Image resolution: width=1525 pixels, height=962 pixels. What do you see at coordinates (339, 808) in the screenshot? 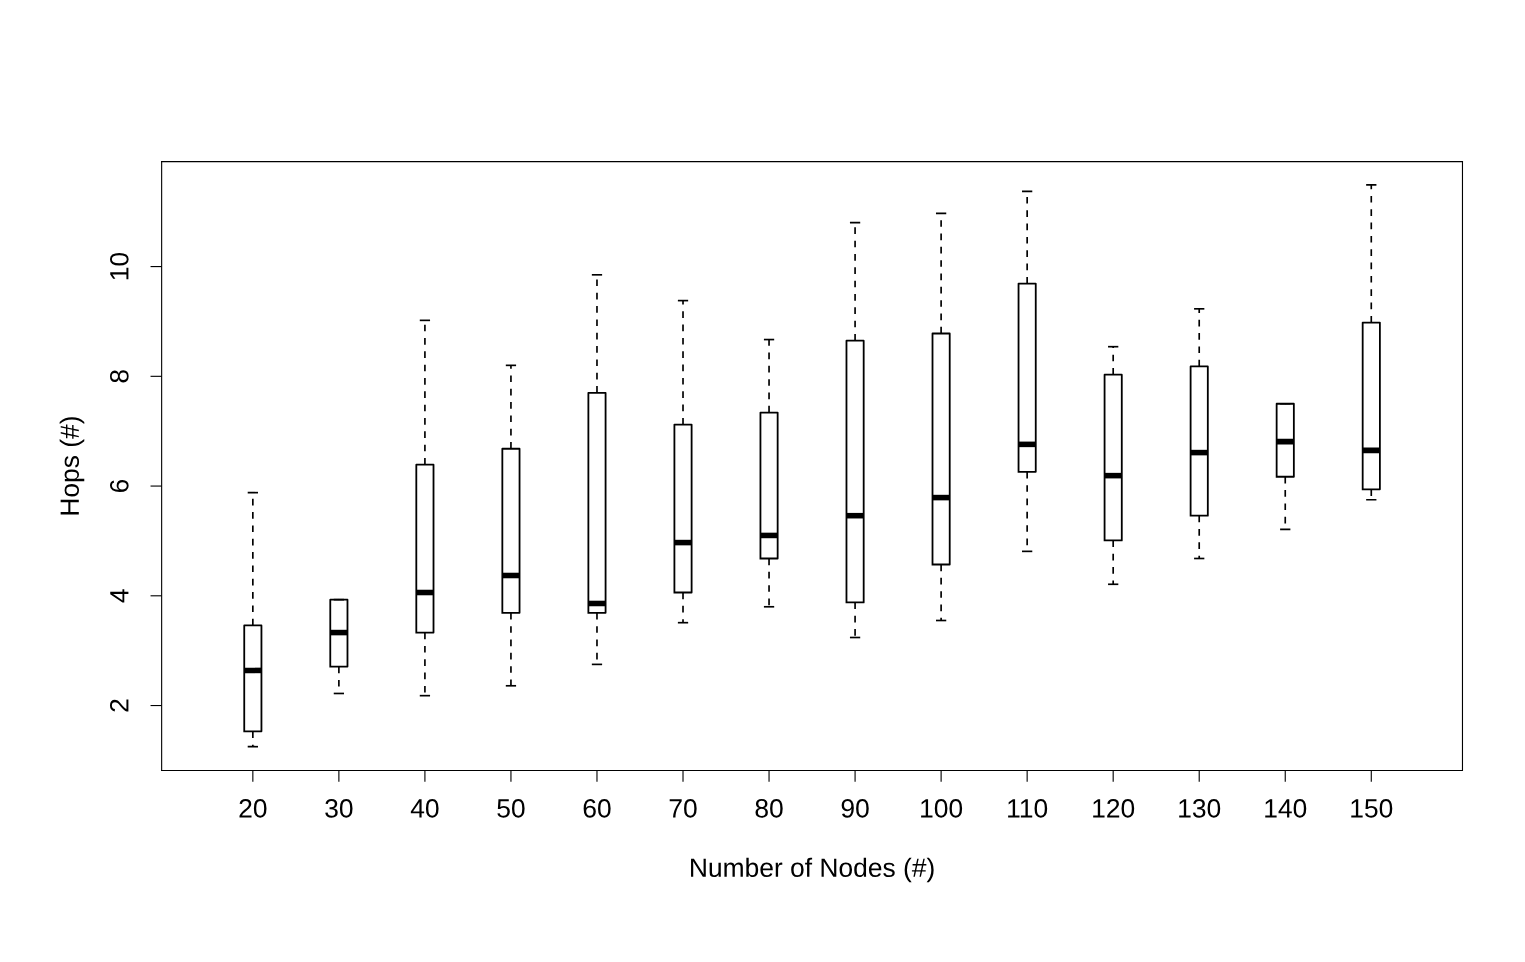
I see `x-tick-label: 30` at bounding box center [339, 808].